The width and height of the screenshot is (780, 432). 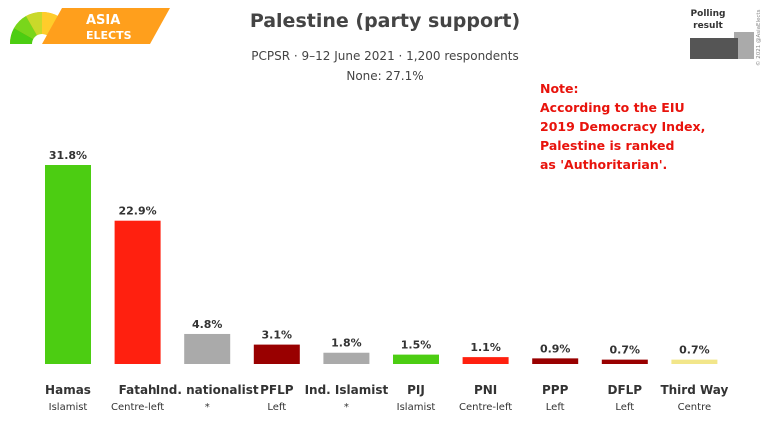 What do you see at coordinates (138, 211) in the screenshot?
I see `value-label-fatah: 22.9%` at bounding box center [138, 211].